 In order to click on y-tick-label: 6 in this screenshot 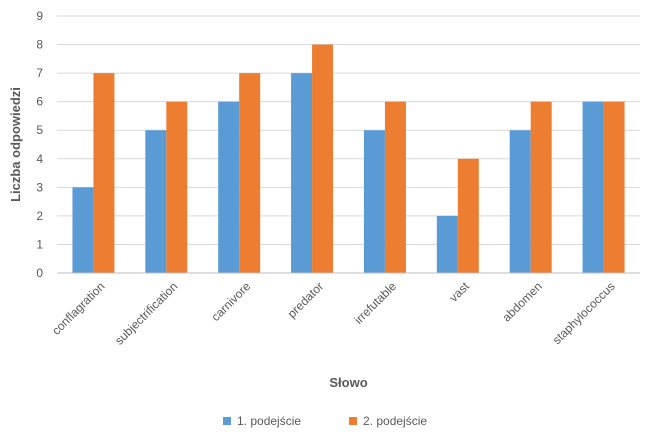, I will do `click(39, 102)`.